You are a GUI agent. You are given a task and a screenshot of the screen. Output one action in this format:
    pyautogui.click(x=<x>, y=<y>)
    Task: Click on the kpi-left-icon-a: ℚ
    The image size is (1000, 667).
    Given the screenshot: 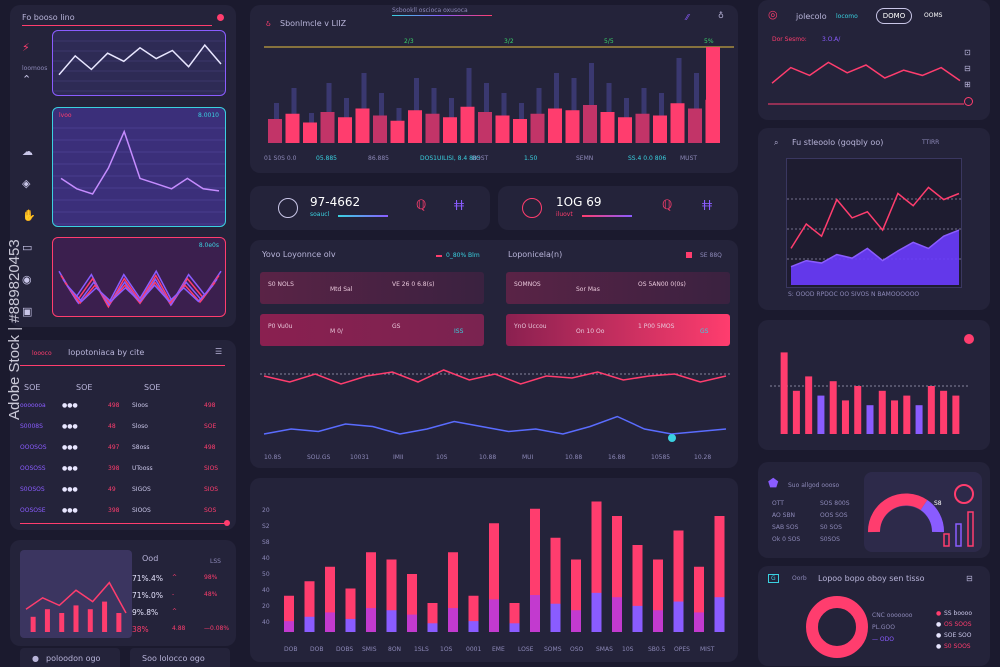 What is the action you would take?
    pyautogui.click(x=421, y=205)
    